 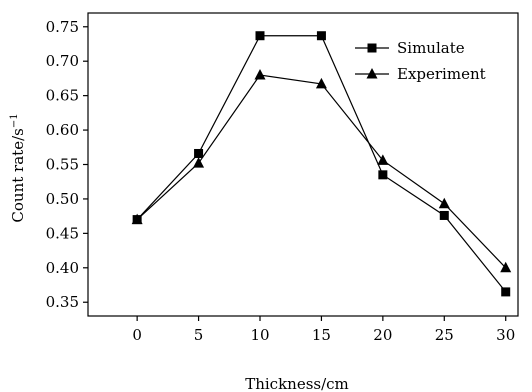 What do you see at coordinates (505, 335) in the screenshot?
I see `x-tick-label: 30` at bounding box center [505, 335].